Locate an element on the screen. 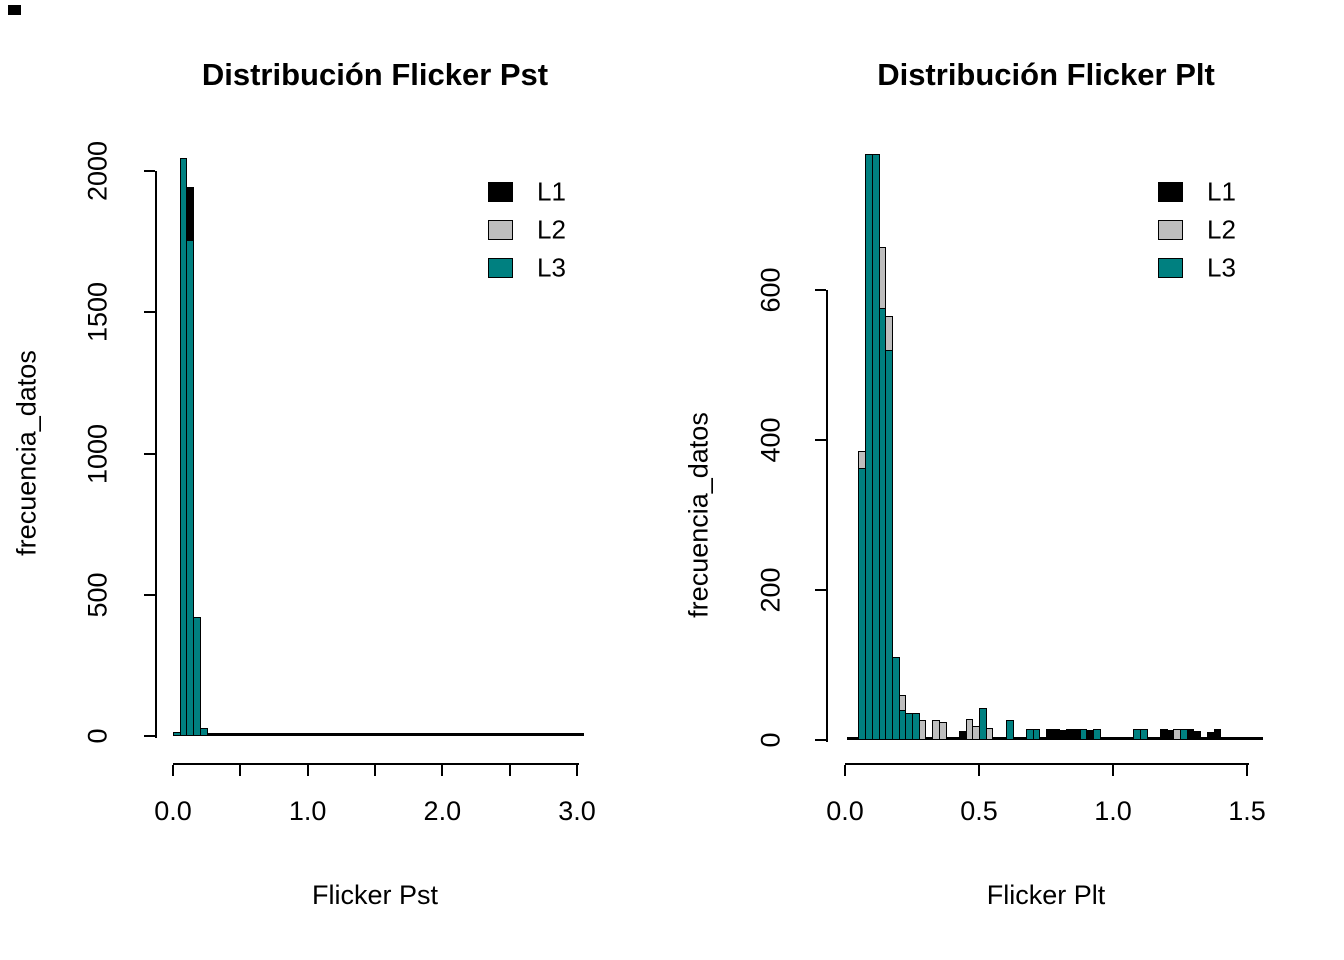  chart-title-pst: Distribución Flicker Pst is located at coordinates (375, 74).